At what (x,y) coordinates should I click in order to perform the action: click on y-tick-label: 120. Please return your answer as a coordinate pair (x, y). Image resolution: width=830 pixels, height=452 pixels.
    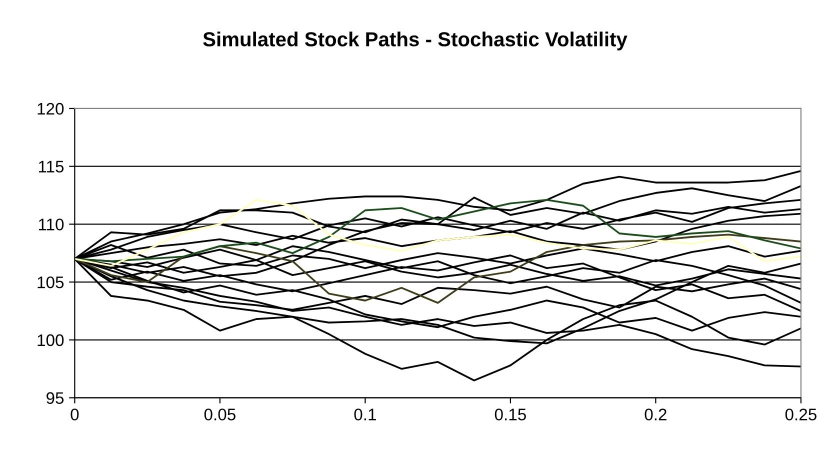
    Looking at the image, I should click on (51, 108).